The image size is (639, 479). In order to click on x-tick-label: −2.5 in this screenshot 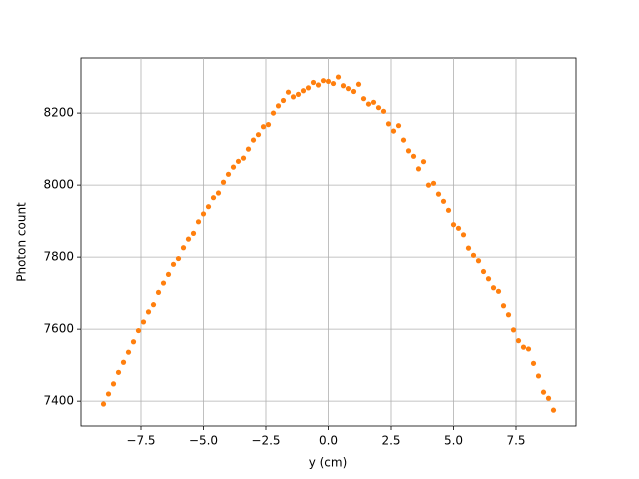, I will do `click(265, 441)`.